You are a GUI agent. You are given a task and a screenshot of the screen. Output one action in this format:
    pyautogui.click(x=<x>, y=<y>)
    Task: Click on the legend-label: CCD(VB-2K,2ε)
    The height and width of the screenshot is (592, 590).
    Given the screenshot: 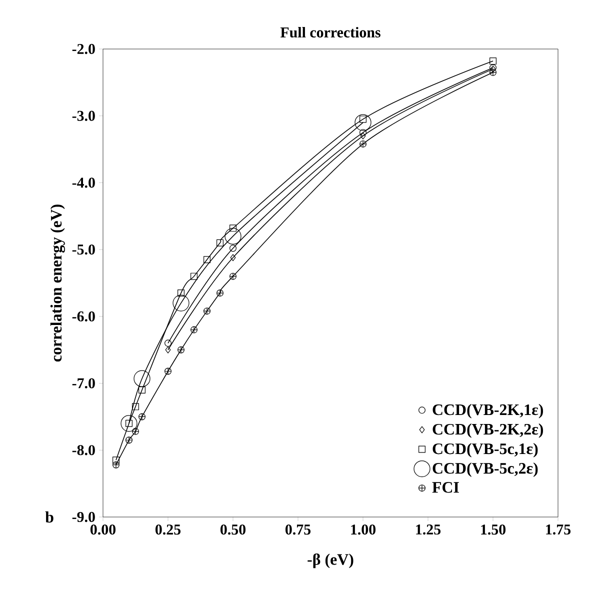 What is the action you would take?
    pyautogui.click(x=488, y=430)
    